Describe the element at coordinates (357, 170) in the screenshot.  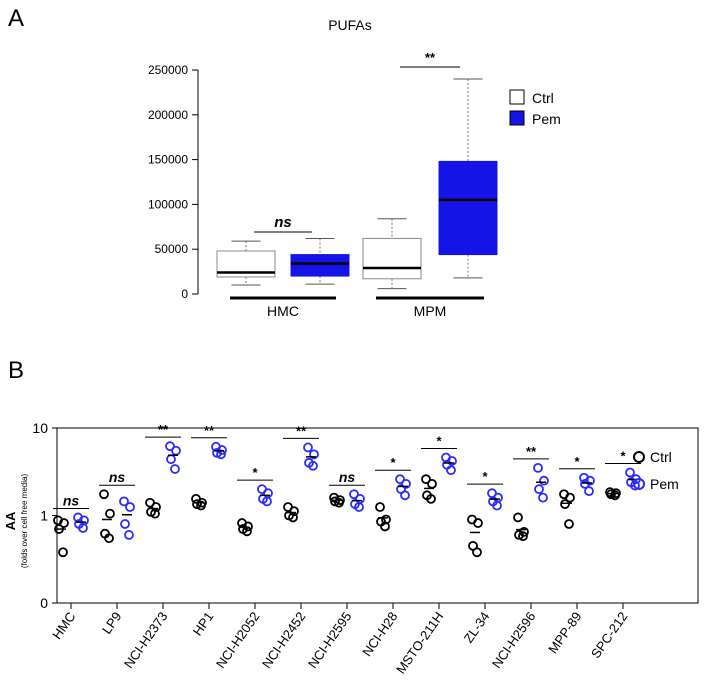
I see `a-boxes: ns **` at that location.